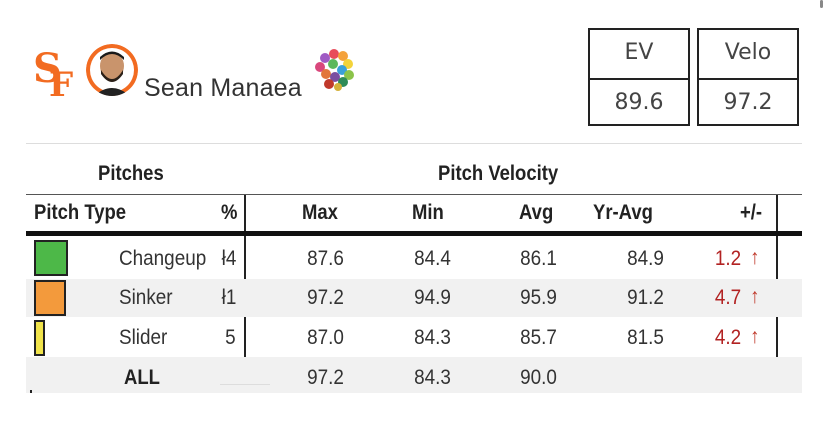 The height and width of the screenshot is (423, 828). Describe the element at coordinates (223, 88) in the screenshot. I see `player-name: Sean Manaea` at that location.